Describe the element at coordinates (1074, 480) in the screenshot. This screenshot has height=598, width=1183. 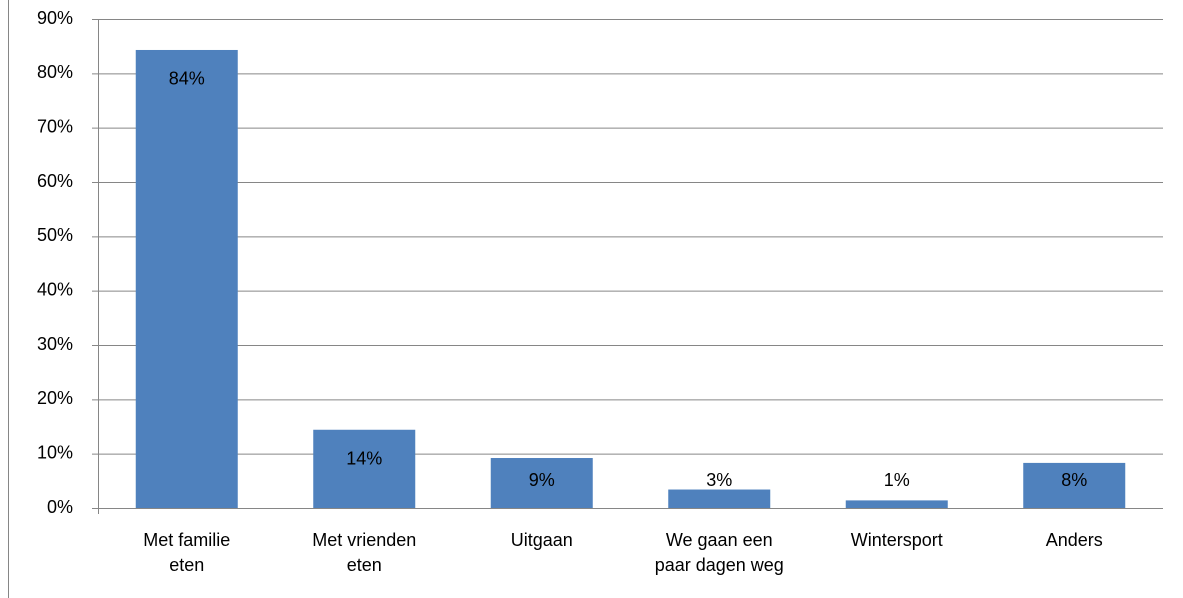
I see `data-label: 8%` at that location.